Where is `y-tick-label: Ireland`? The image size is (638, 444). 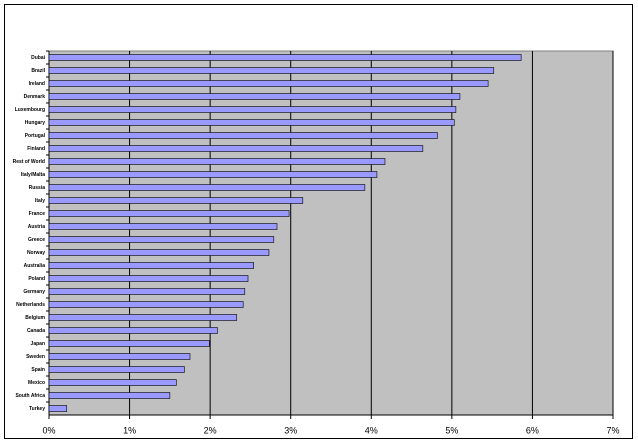 y-tick-label: Ireland is located at coordinates (37, 84).